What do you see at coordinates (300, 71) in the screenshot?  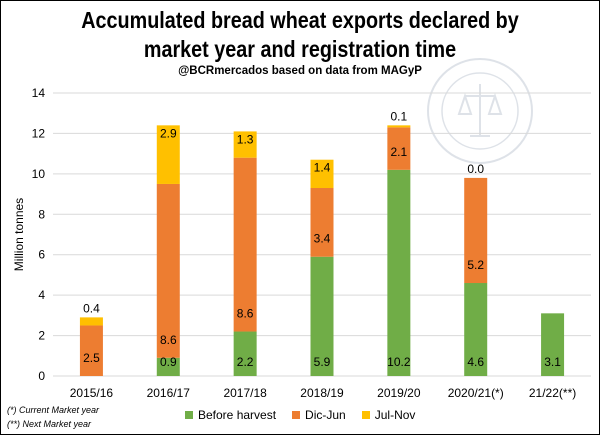 I see `chart-subtitle: @BCRmercados based on data from MAGyP` at bounding box center [300, 71].